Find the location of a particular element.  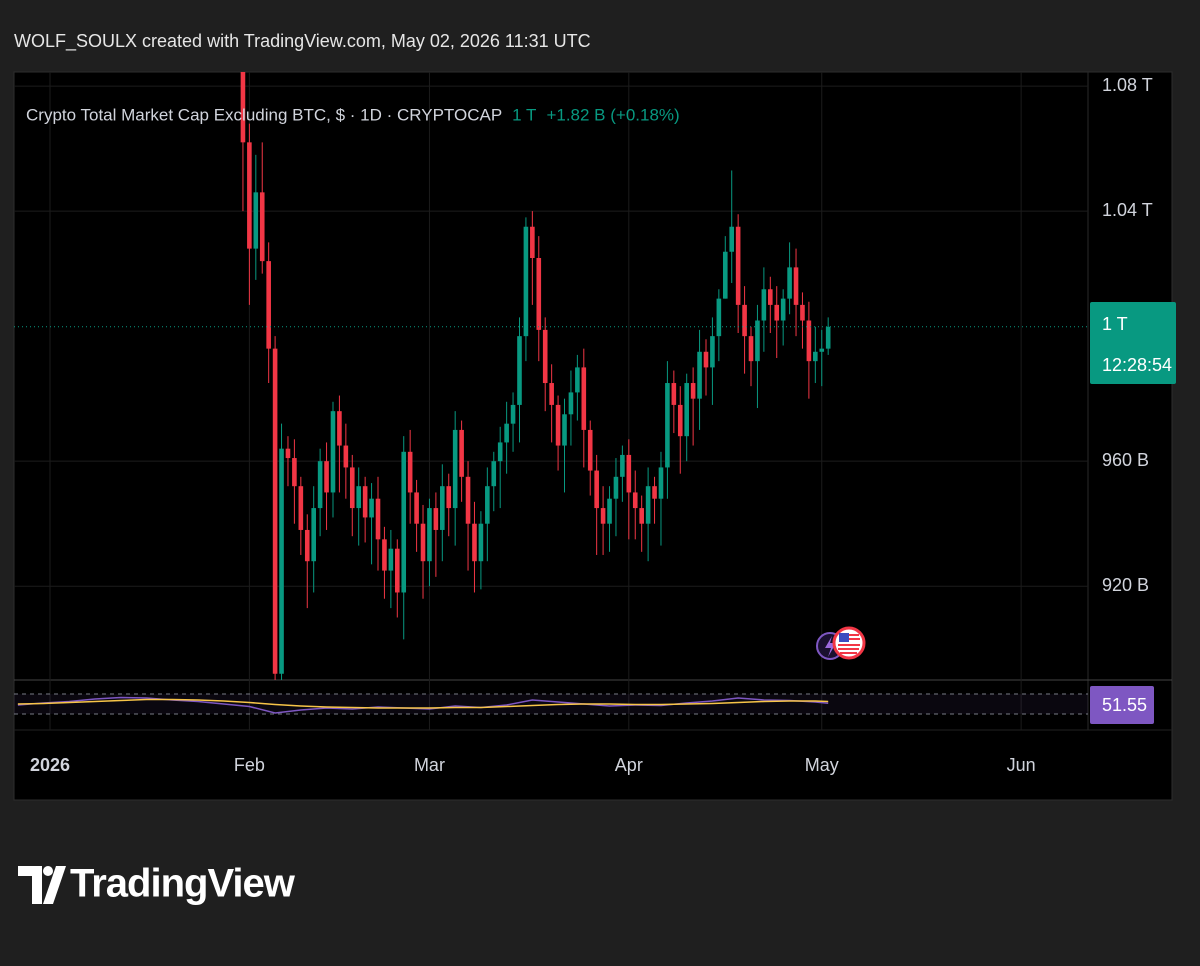

event-icons is located at coordinates (841, 643).